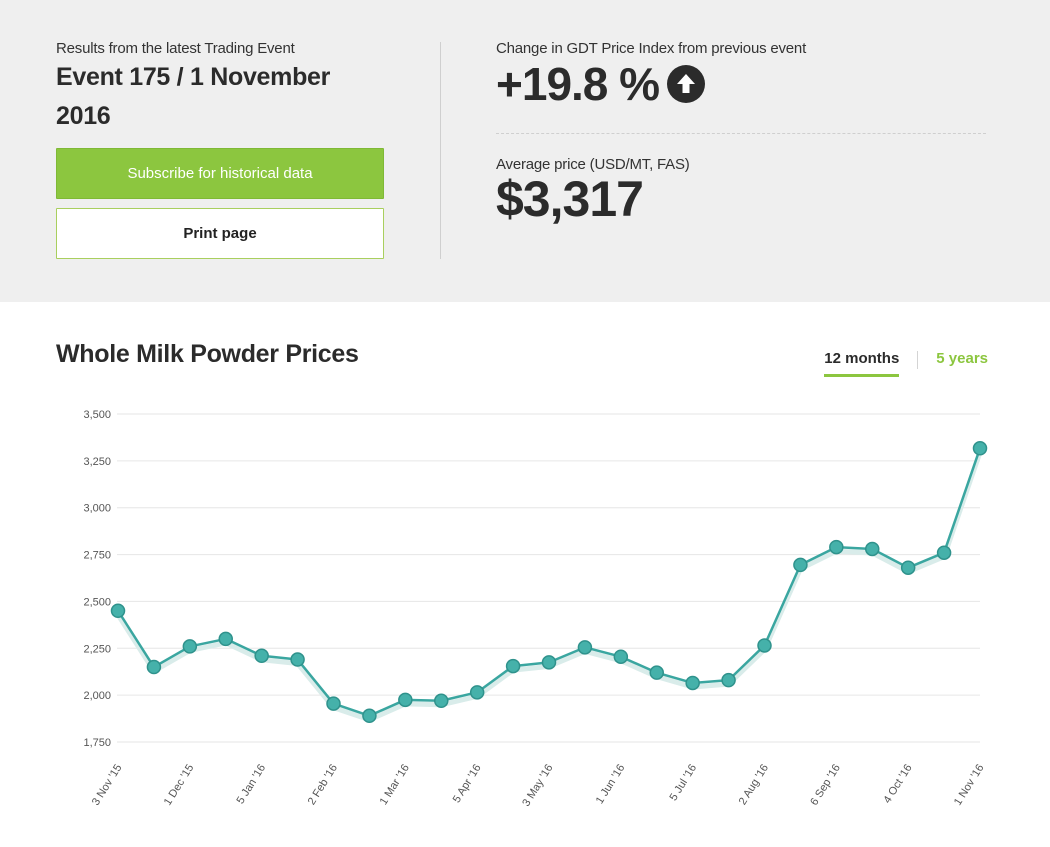 Image resolution: width=1050 pixels, height=847 pixels. Describe the element at coordinates (221, 97) in the screenshot. I see `event-title: Event 175 / 1 November 2016` at that location.